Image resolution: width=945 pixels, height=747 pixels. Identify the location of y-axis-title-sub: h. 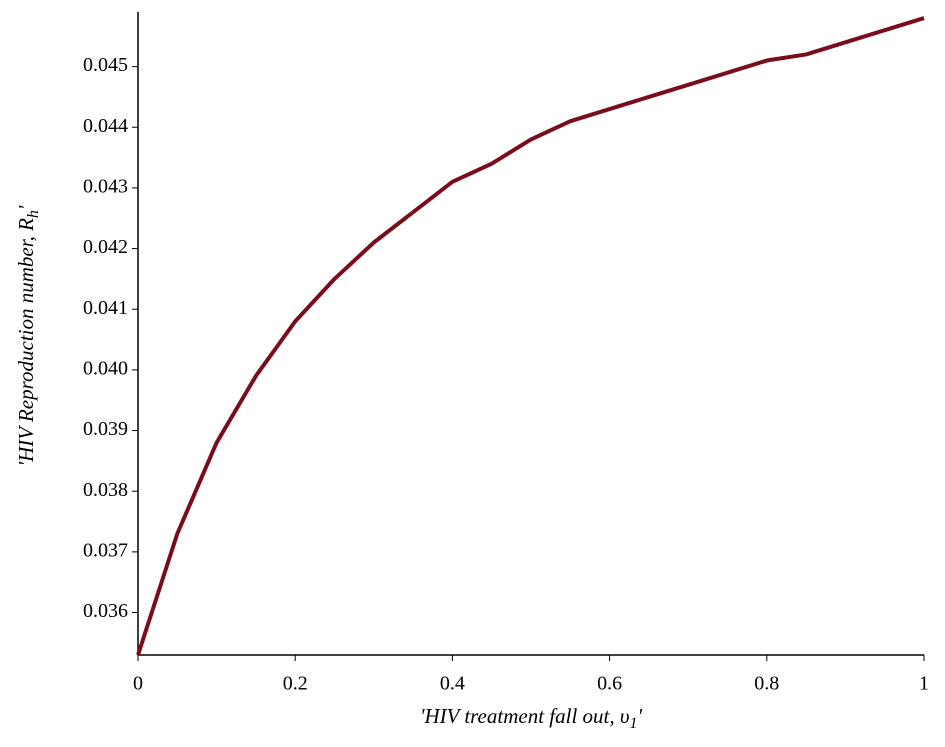
(33, 214).